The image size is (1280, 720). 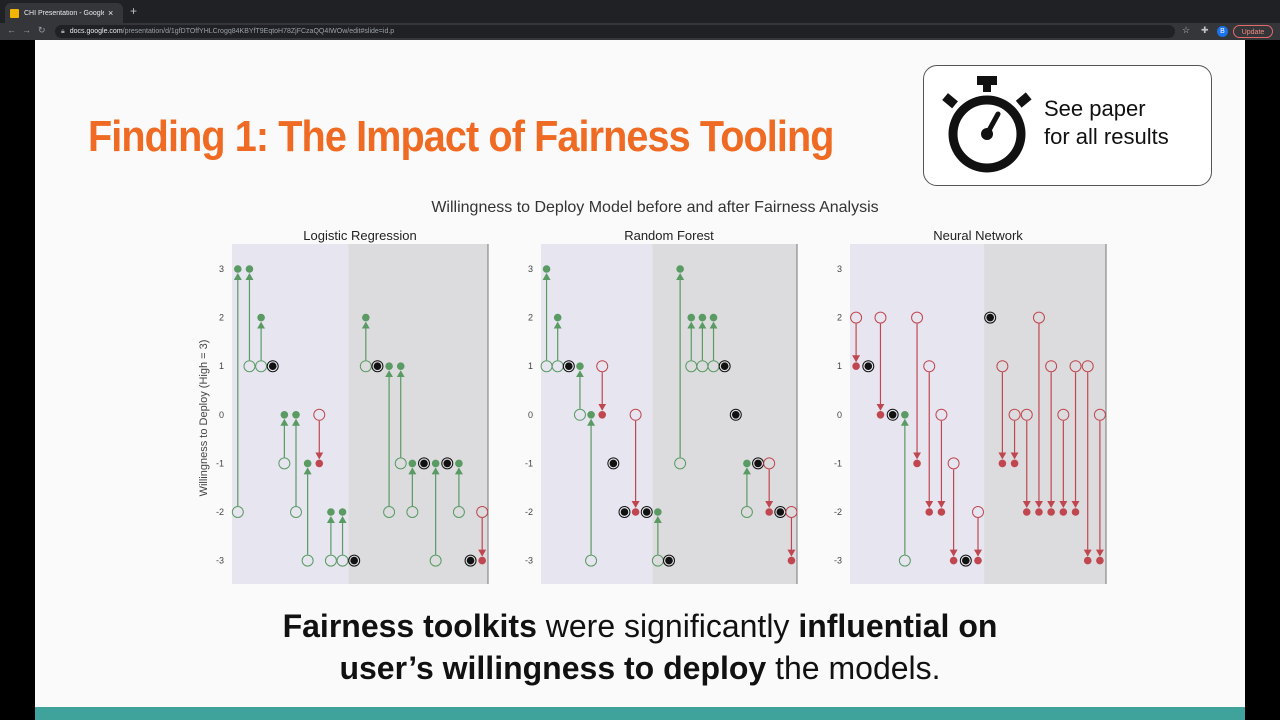 What do you see at coordinates (1095, 108) in the screenshot?
I see `callout-line-1: See paper` at bounding box center [1095, 108].